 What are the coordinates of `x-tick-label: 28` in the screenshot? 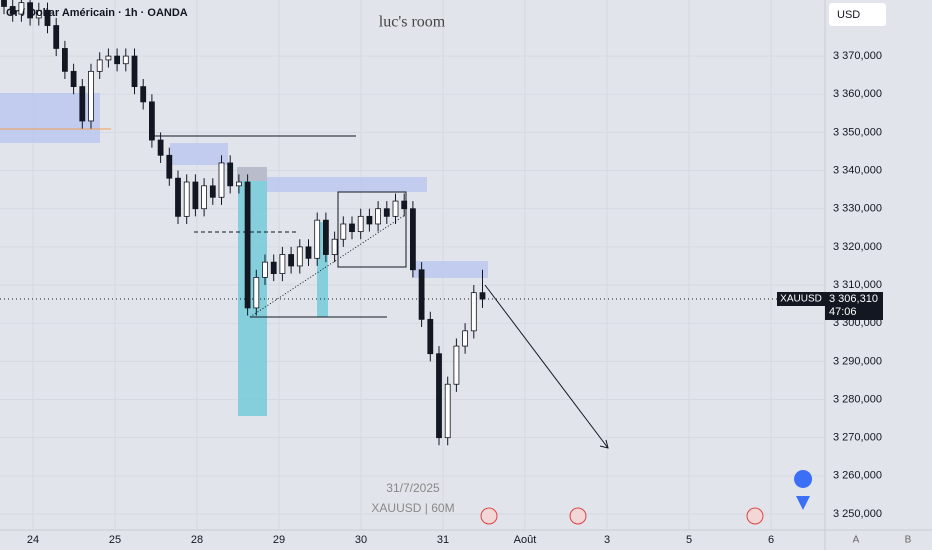 It's located at (197, 540).